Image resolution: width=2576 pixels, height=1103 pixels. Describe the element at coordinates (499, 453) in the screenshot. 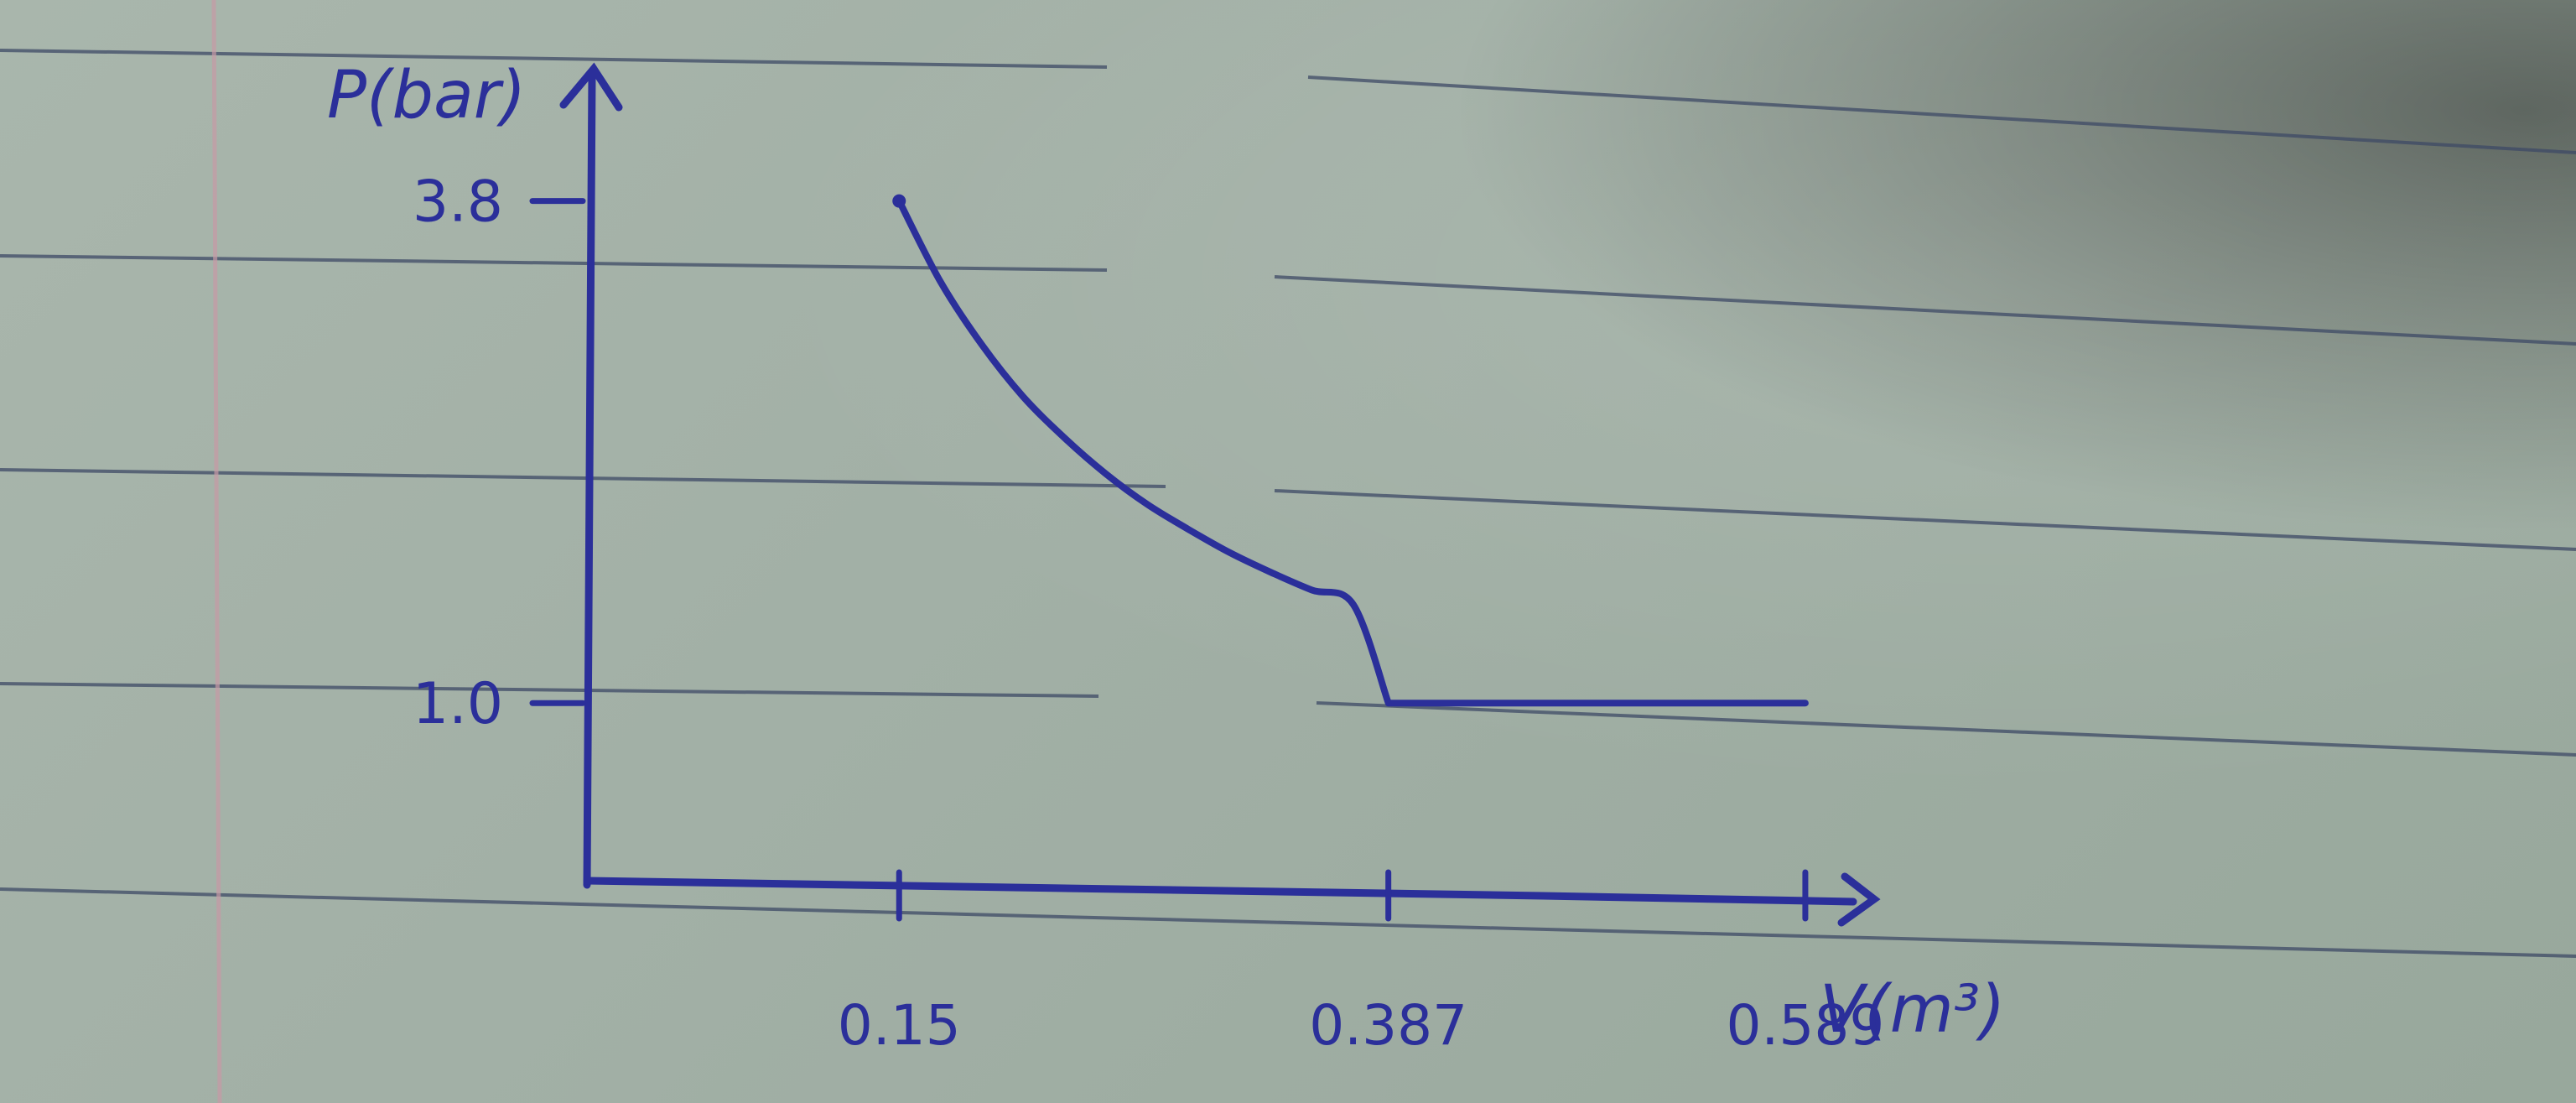

I see `y-ticks: 3.8 1.0` at that location.